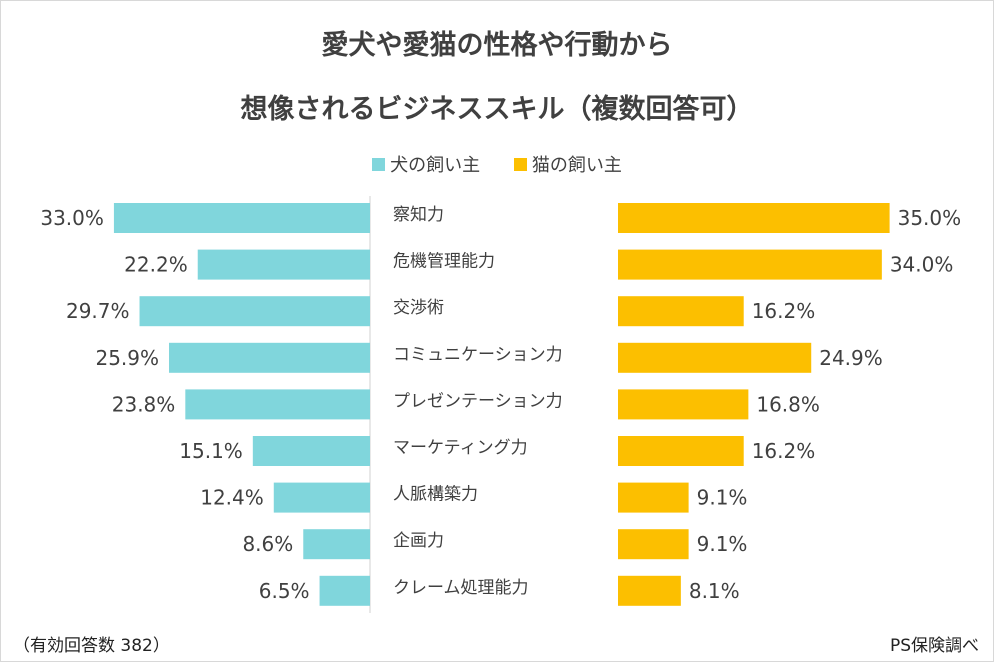  Describe the element at coordinates (851, 358) in the screenshot. I see `data-label-cat: 24.9%` at that location.